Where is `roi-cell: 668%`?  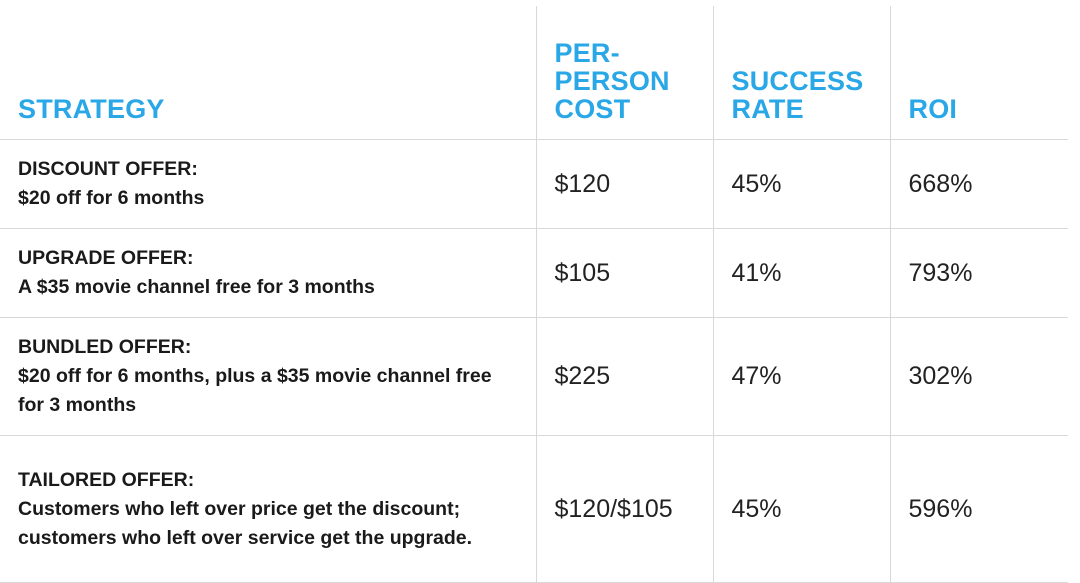
roi-cell: 668% is located at coordinates (978, 184).